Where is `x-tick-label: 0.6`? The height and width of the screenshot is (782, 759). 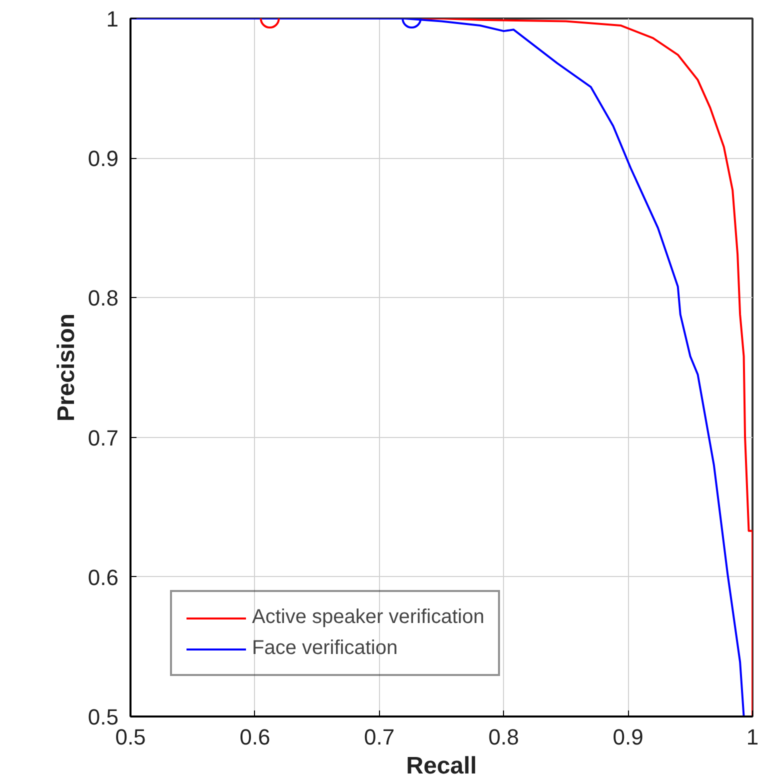 x-tick-label: 0.6 is located at coordinates (255, 737).